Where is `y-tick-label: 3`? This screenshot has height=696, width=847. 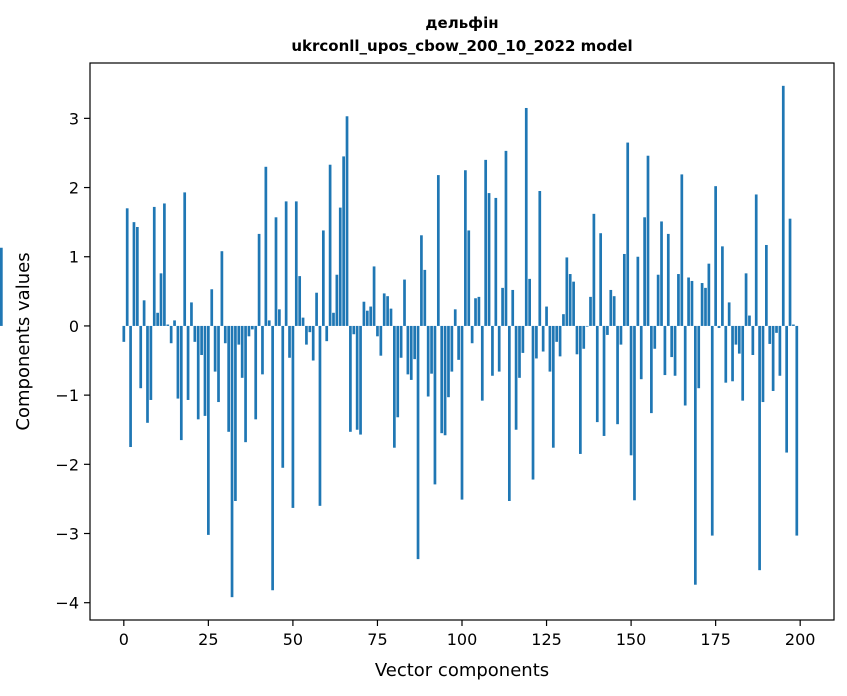 y-tick-label: 3 is located at coordinates (74, 118).